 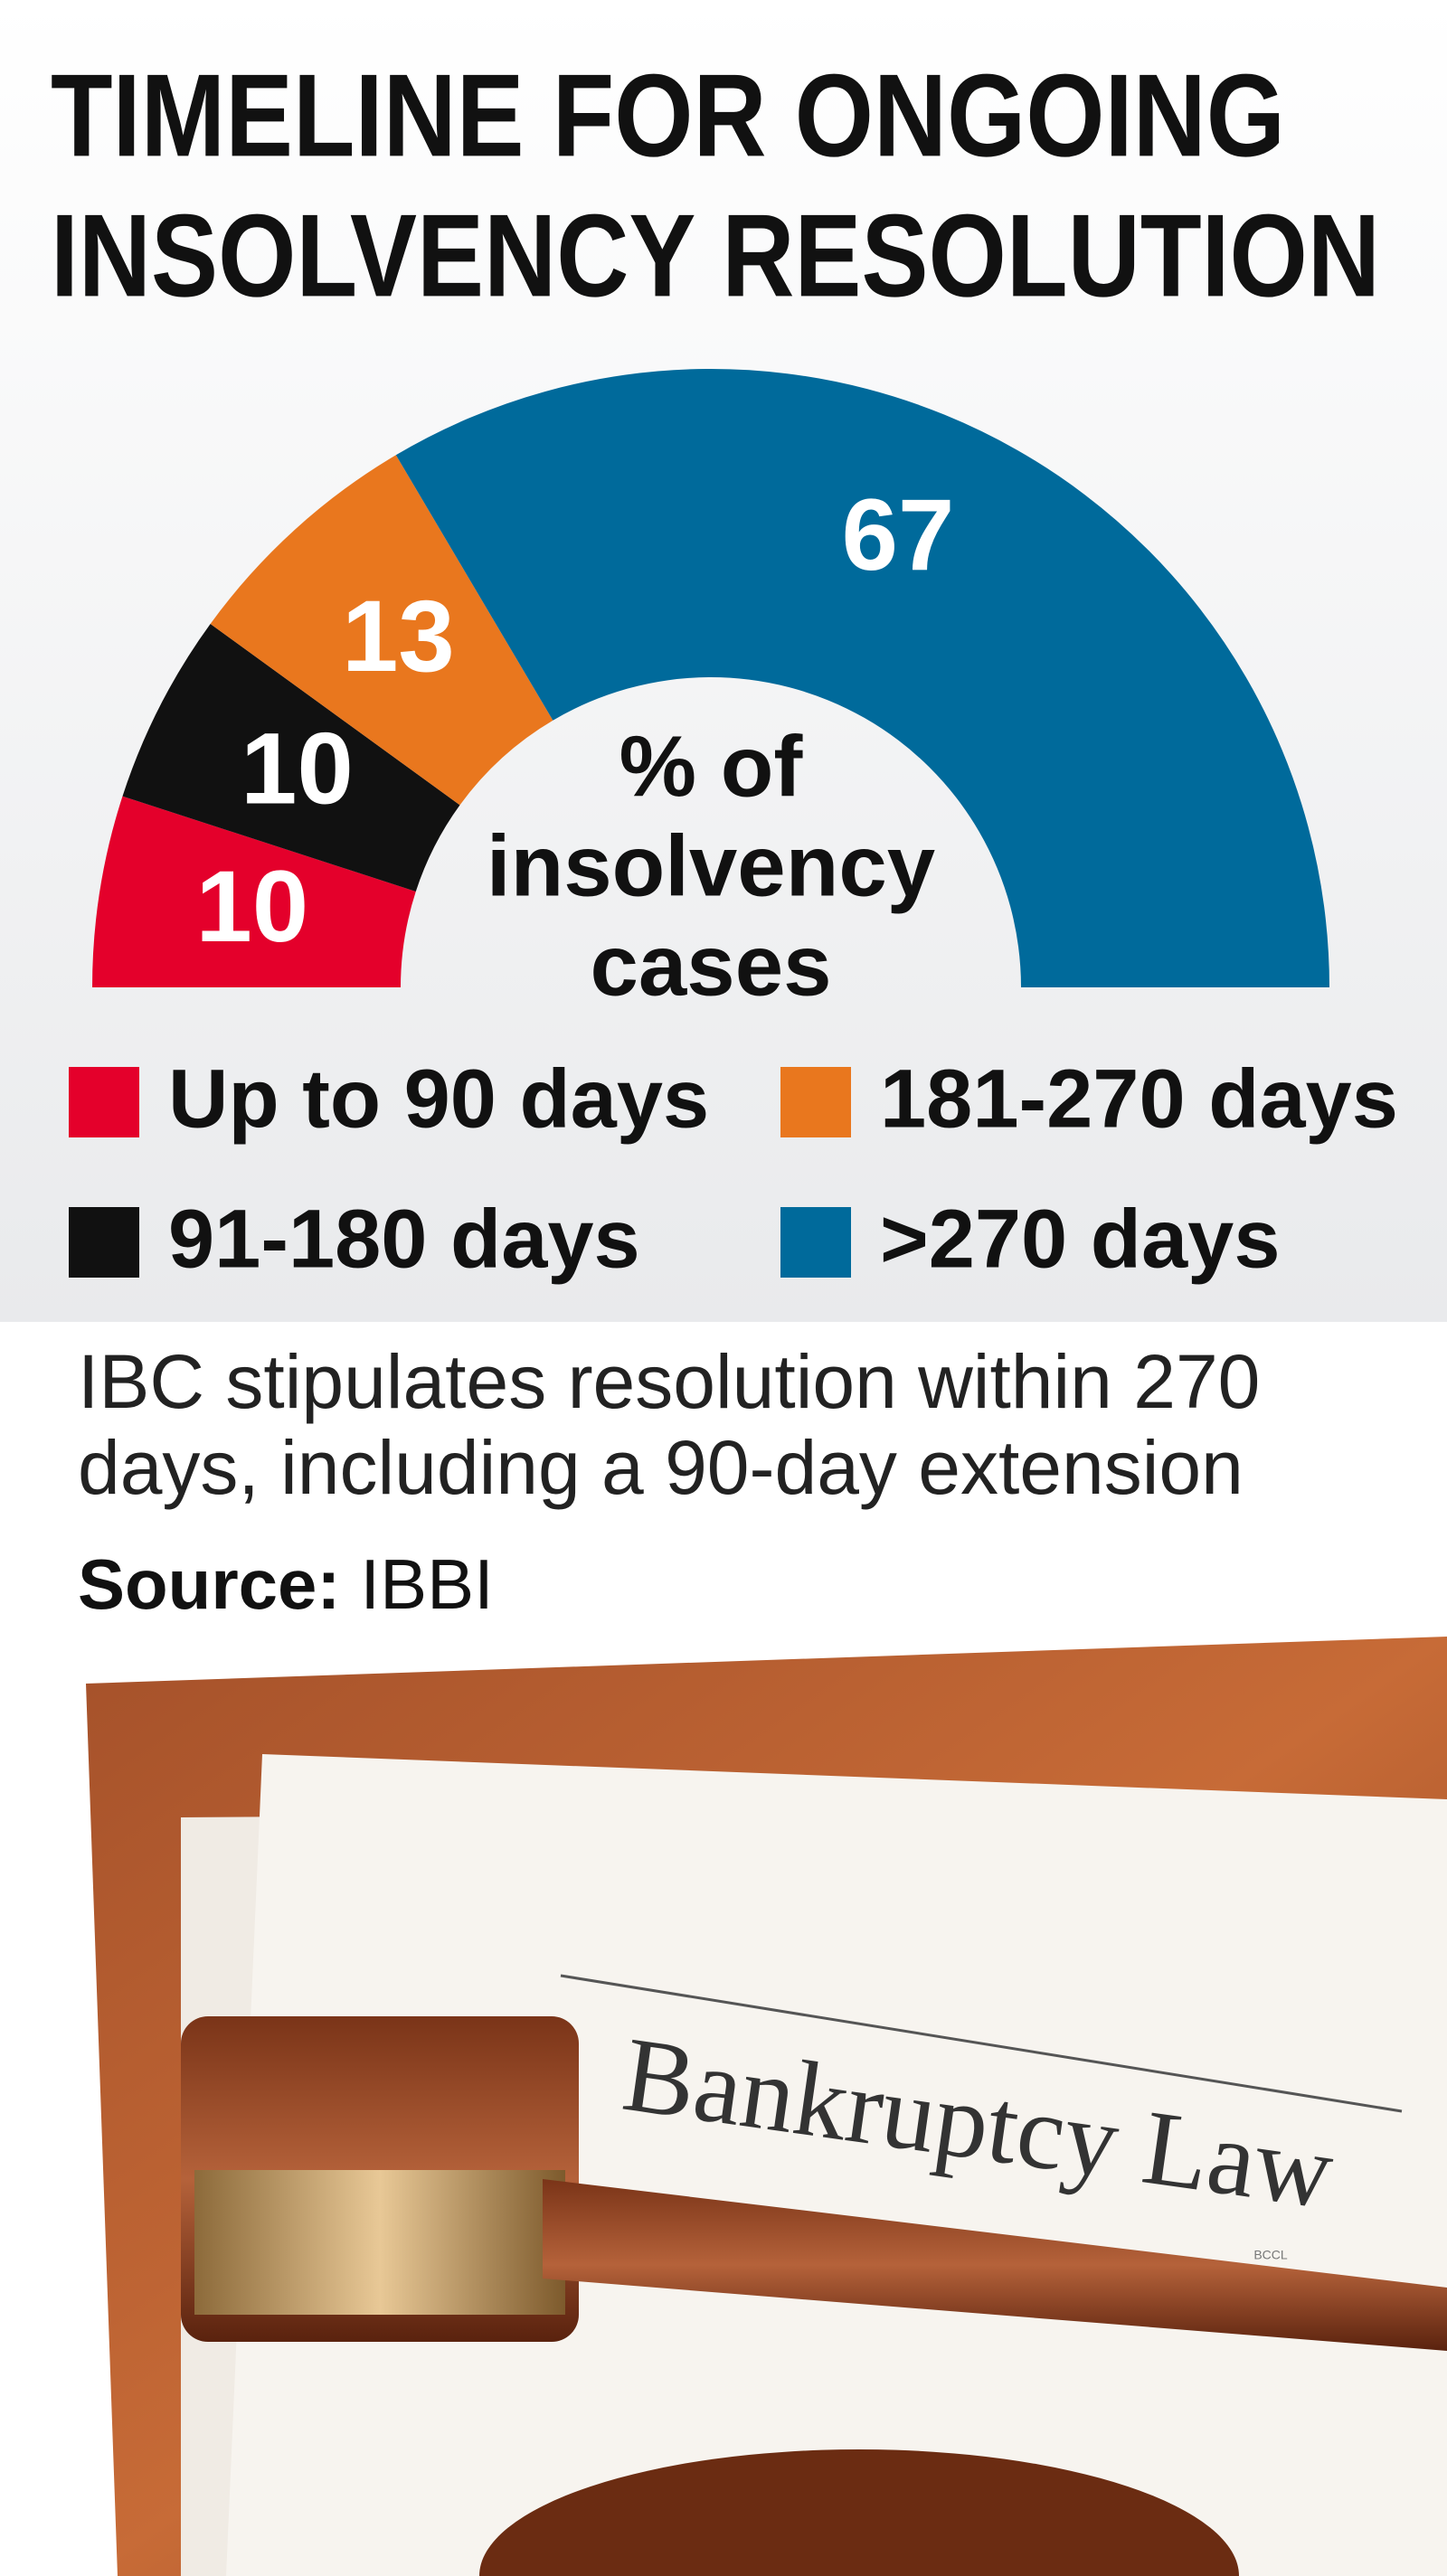 I want to click on paper-rule, so click(x=981, y=2043).